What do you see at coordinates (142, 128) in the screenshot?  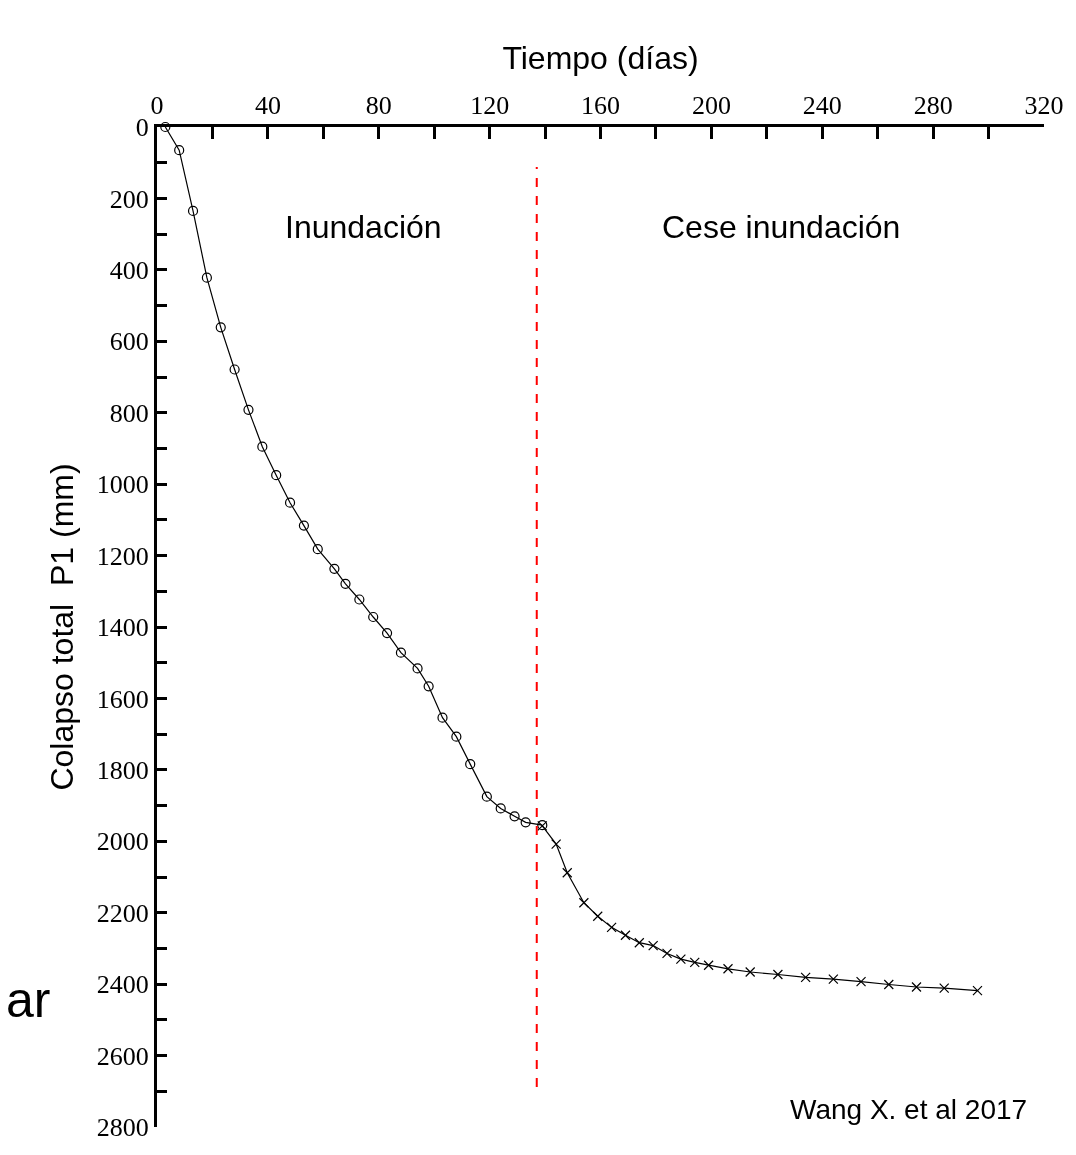 I see `y-tick-label: 0` at bounding box center [142, 128].